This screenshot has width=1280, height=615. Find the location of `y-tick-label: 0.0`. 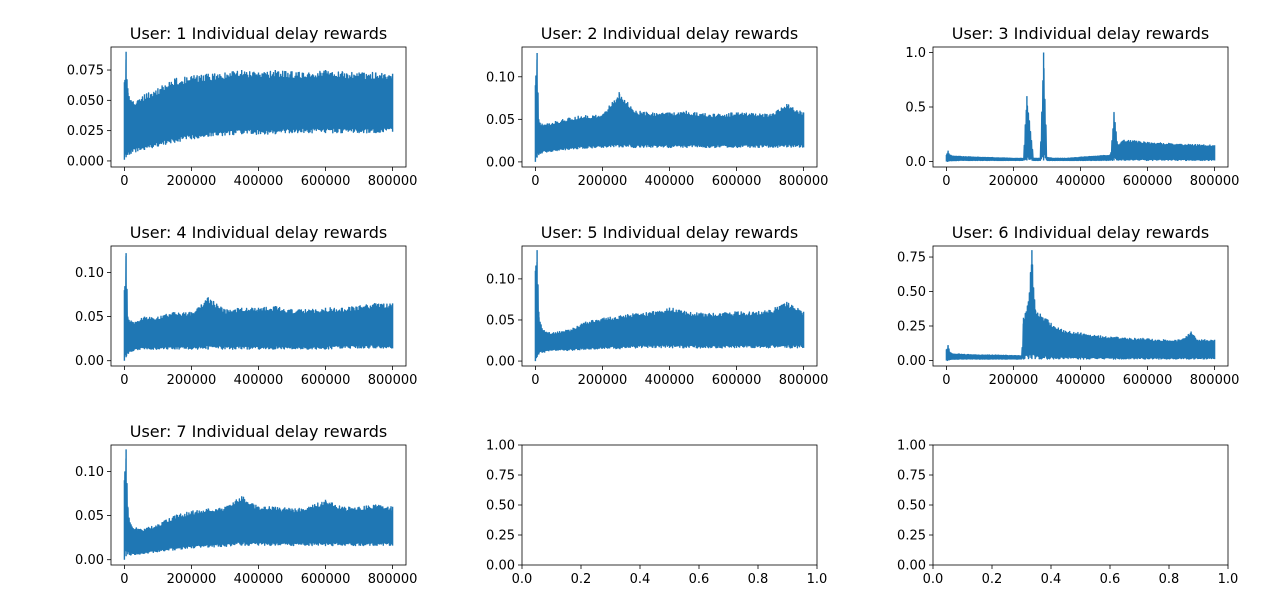

y-tick-label: 0.0 is located at coordinates (915, 162).